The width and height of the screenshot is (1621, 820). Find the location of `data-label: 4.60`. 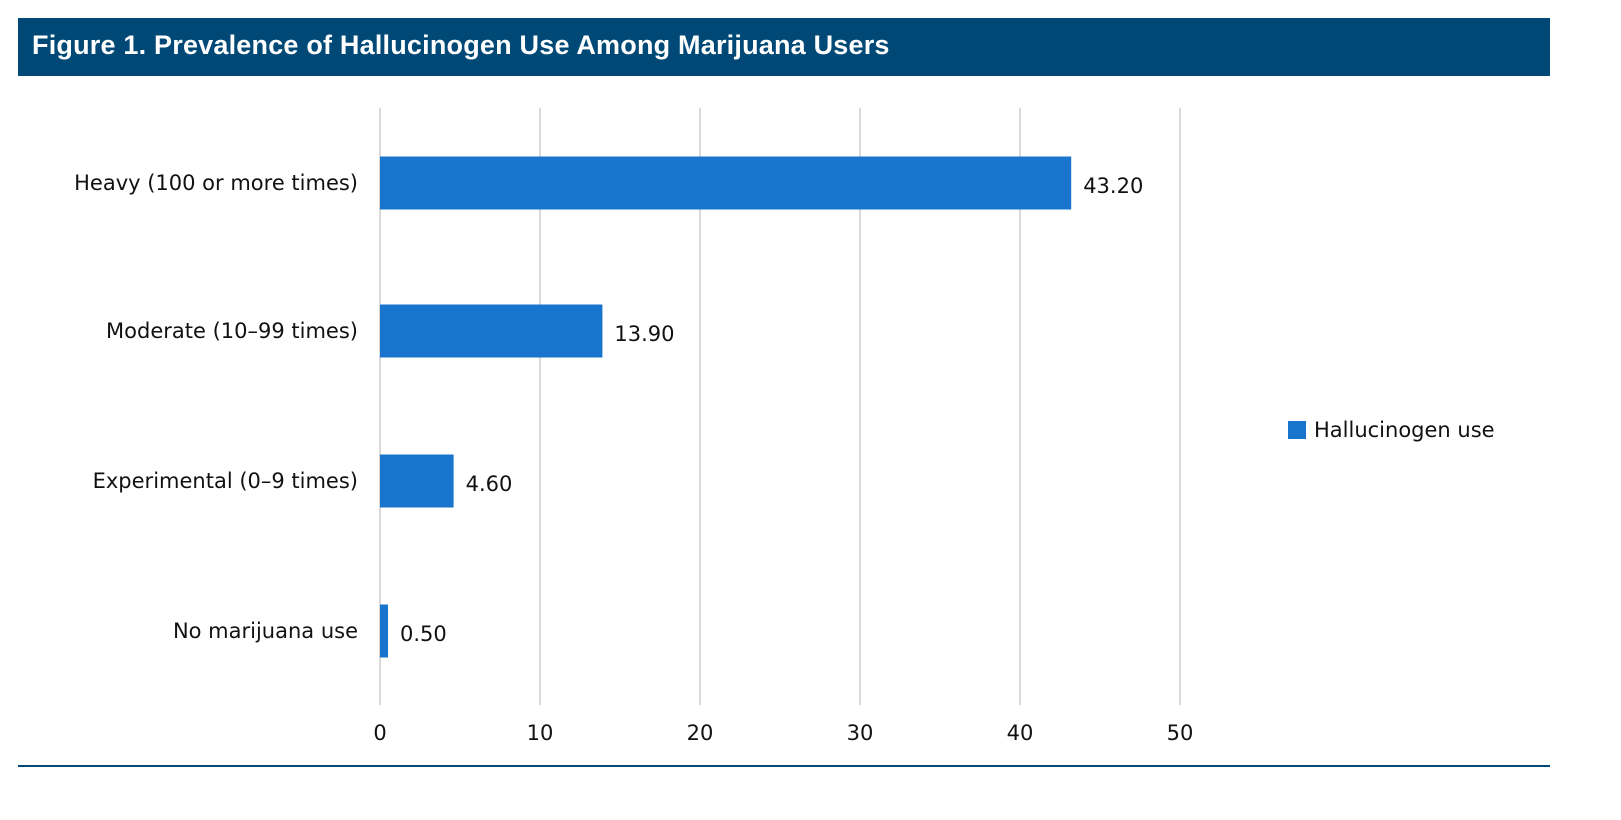

data-label: 4.60 is located at coordinates (489, 484).